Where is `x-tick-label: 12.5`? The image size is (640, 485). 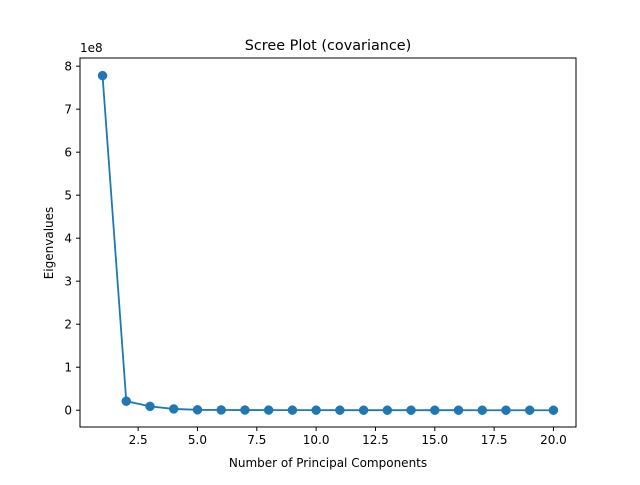 x-tick-label: 12.5 is located at coordinates (375, 440).